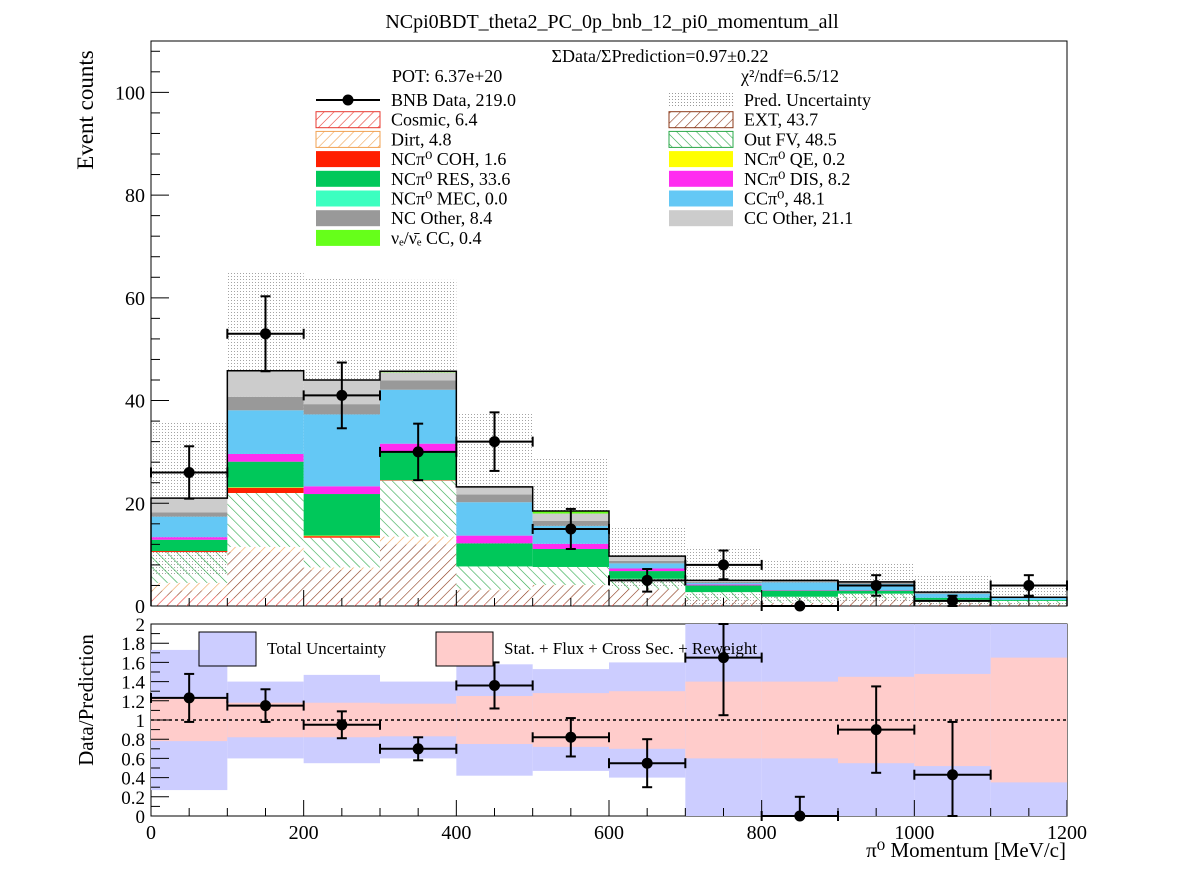  Describe the element at coordinates (327, 648) in the screenshot. I see `ratio-legend-label-0: Total Uncertainty` at that location.